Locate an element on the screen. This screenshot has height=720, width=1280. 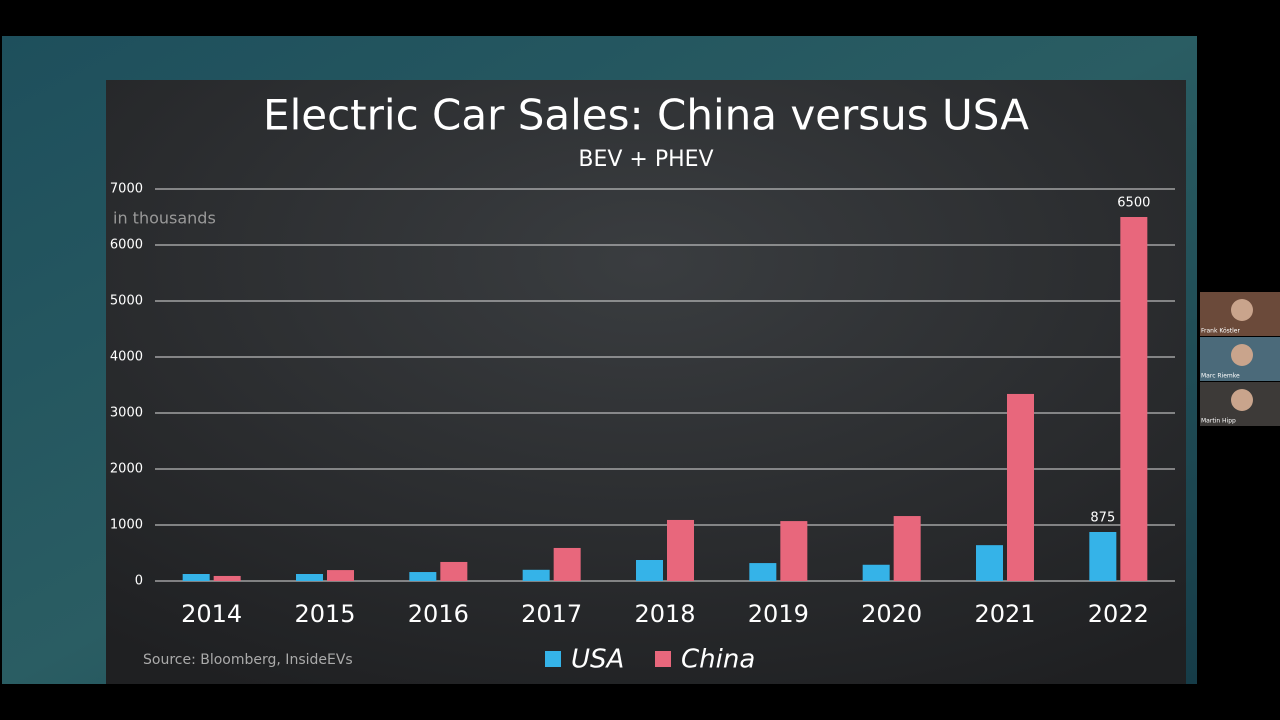
x-tick-label: 2022 is located at coordinates (1118, 614).